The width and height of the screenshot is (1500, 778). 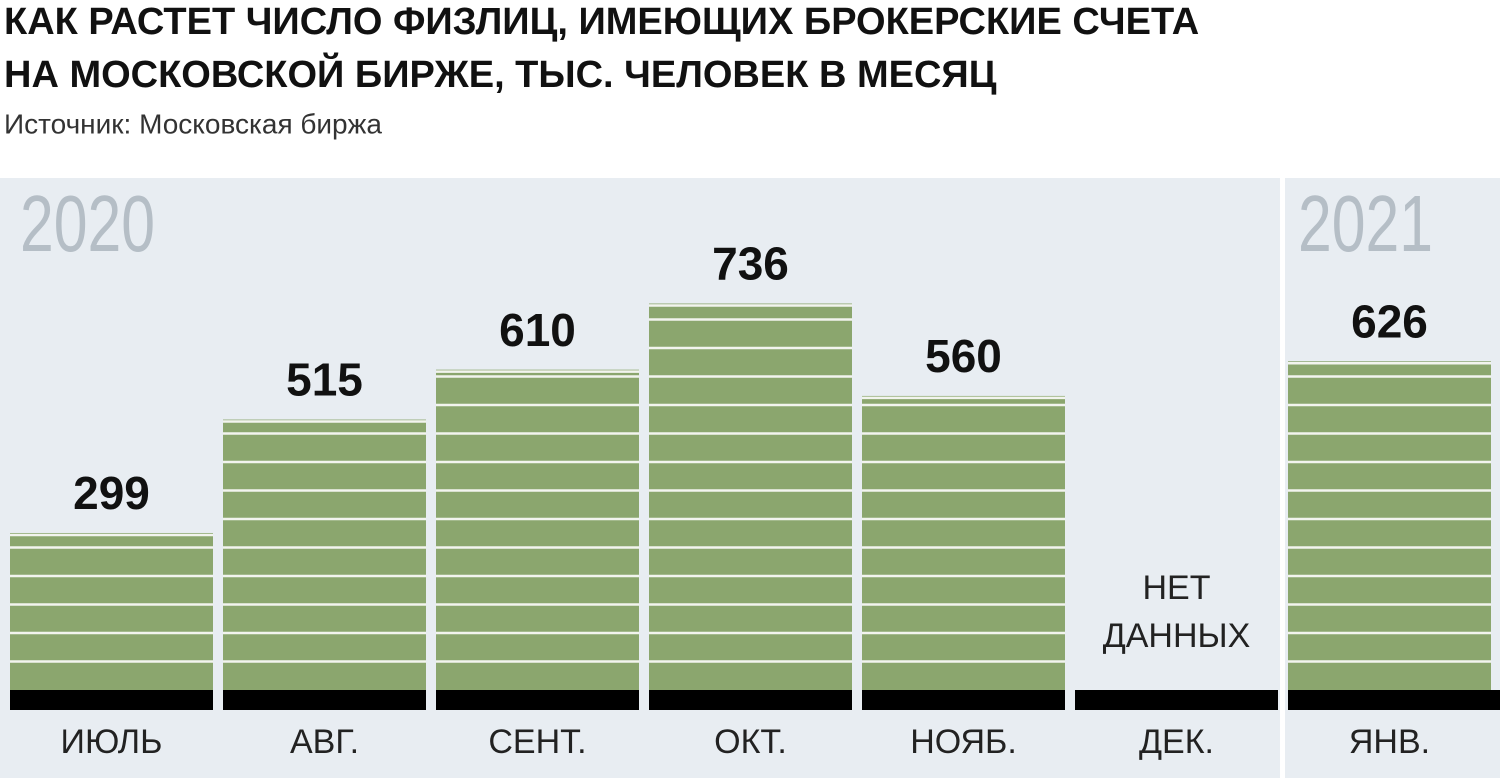 I want to click on x-tick-label: АВГ., so click(x=324, y=742).